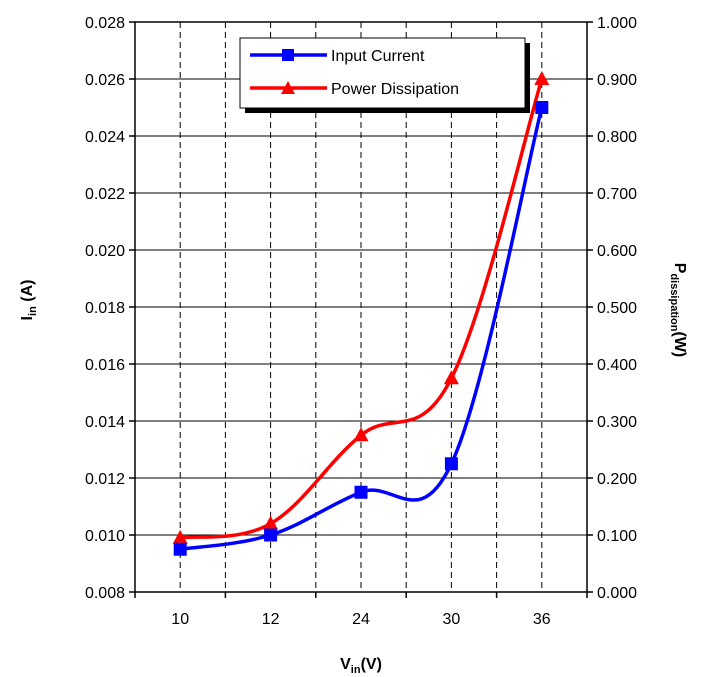  Describe the element at coordinates (105, 194) in the screenshot. I see `left-tick-label: 0.022` at that location.